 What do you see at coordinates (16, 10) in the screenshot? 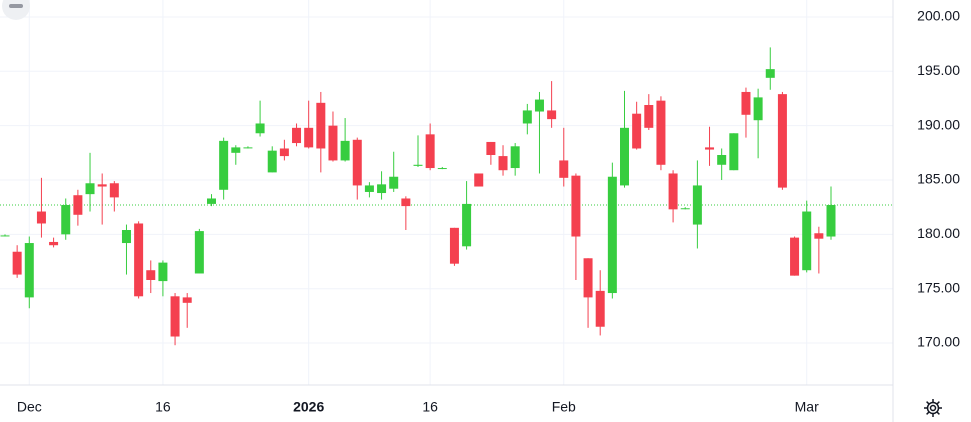
I see `toolbar-button` at bounding box center [16, 10].